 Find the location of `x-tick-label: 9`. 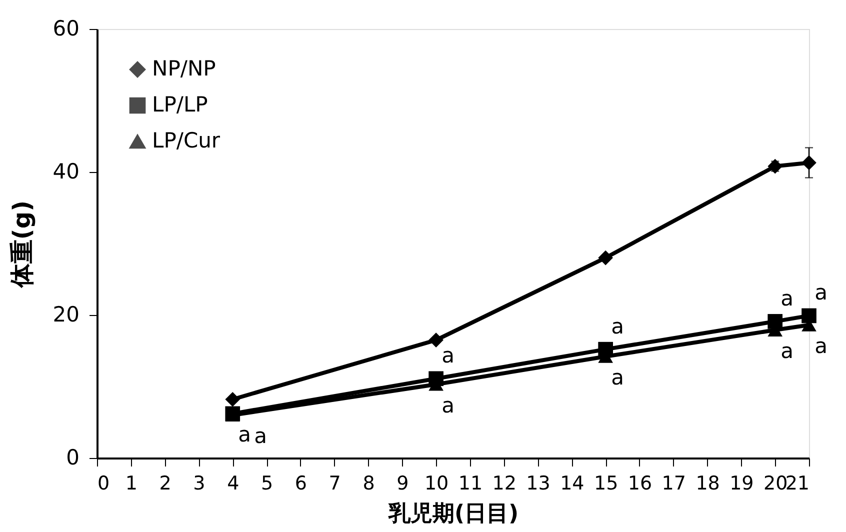

x-tick-label: 9 is located at coordinates (402, 483).